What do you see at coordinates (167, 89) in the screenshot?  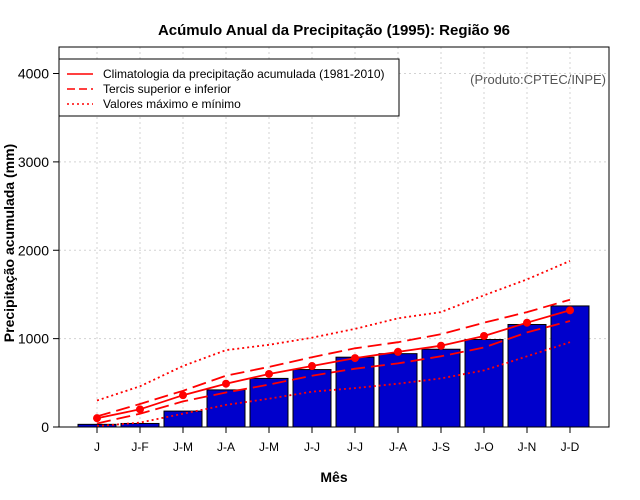 I see `legend-terciles: Tercis superior e inferior` at bounding box center [167, 89].